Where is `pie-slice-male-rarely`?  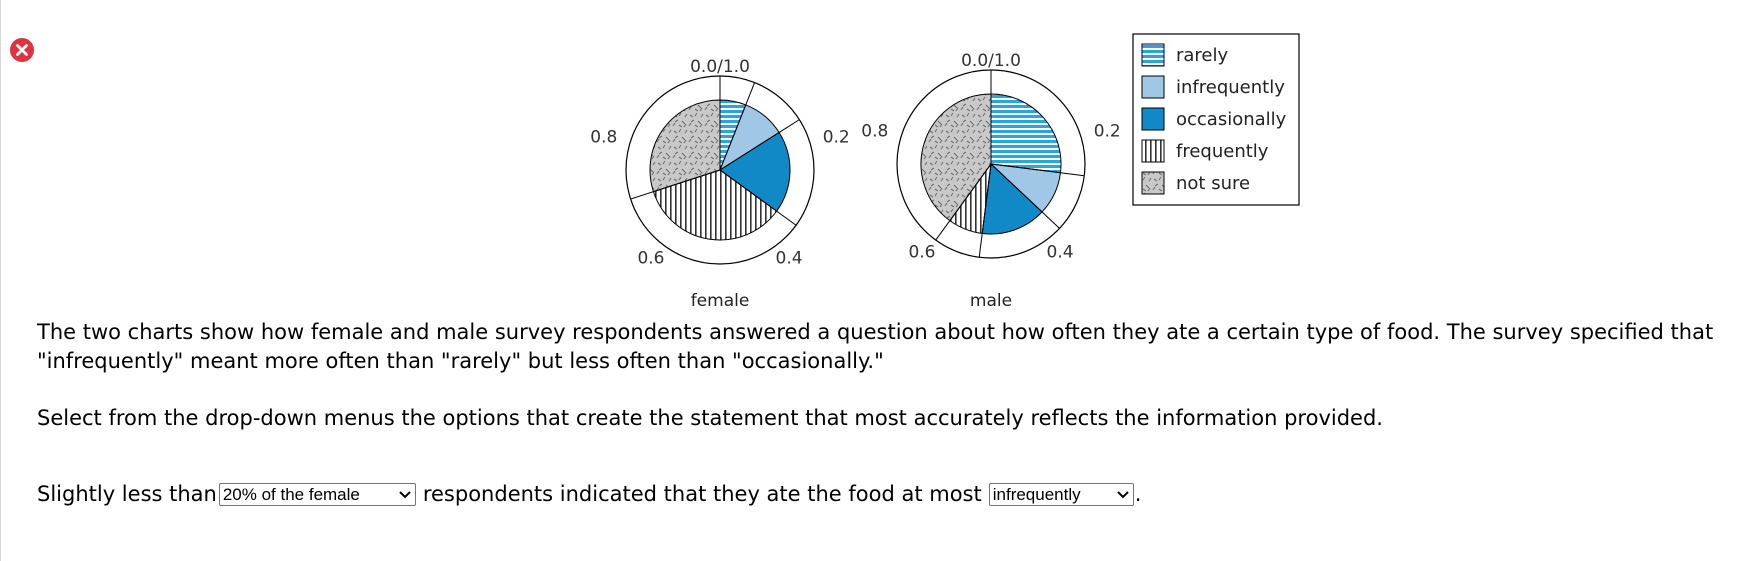 pie-slice-male-rarely is located at coordinates (1026, 133).